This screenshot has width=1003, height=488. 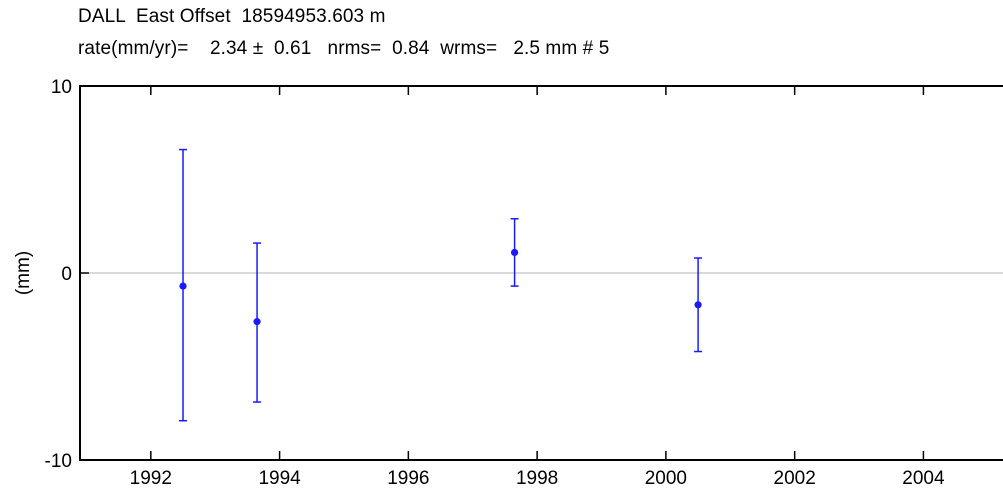 What do you see at coordinates (537, 478) in the screenshot?
I see `x-tick-label: 1998` at bounding box center [537, 478].